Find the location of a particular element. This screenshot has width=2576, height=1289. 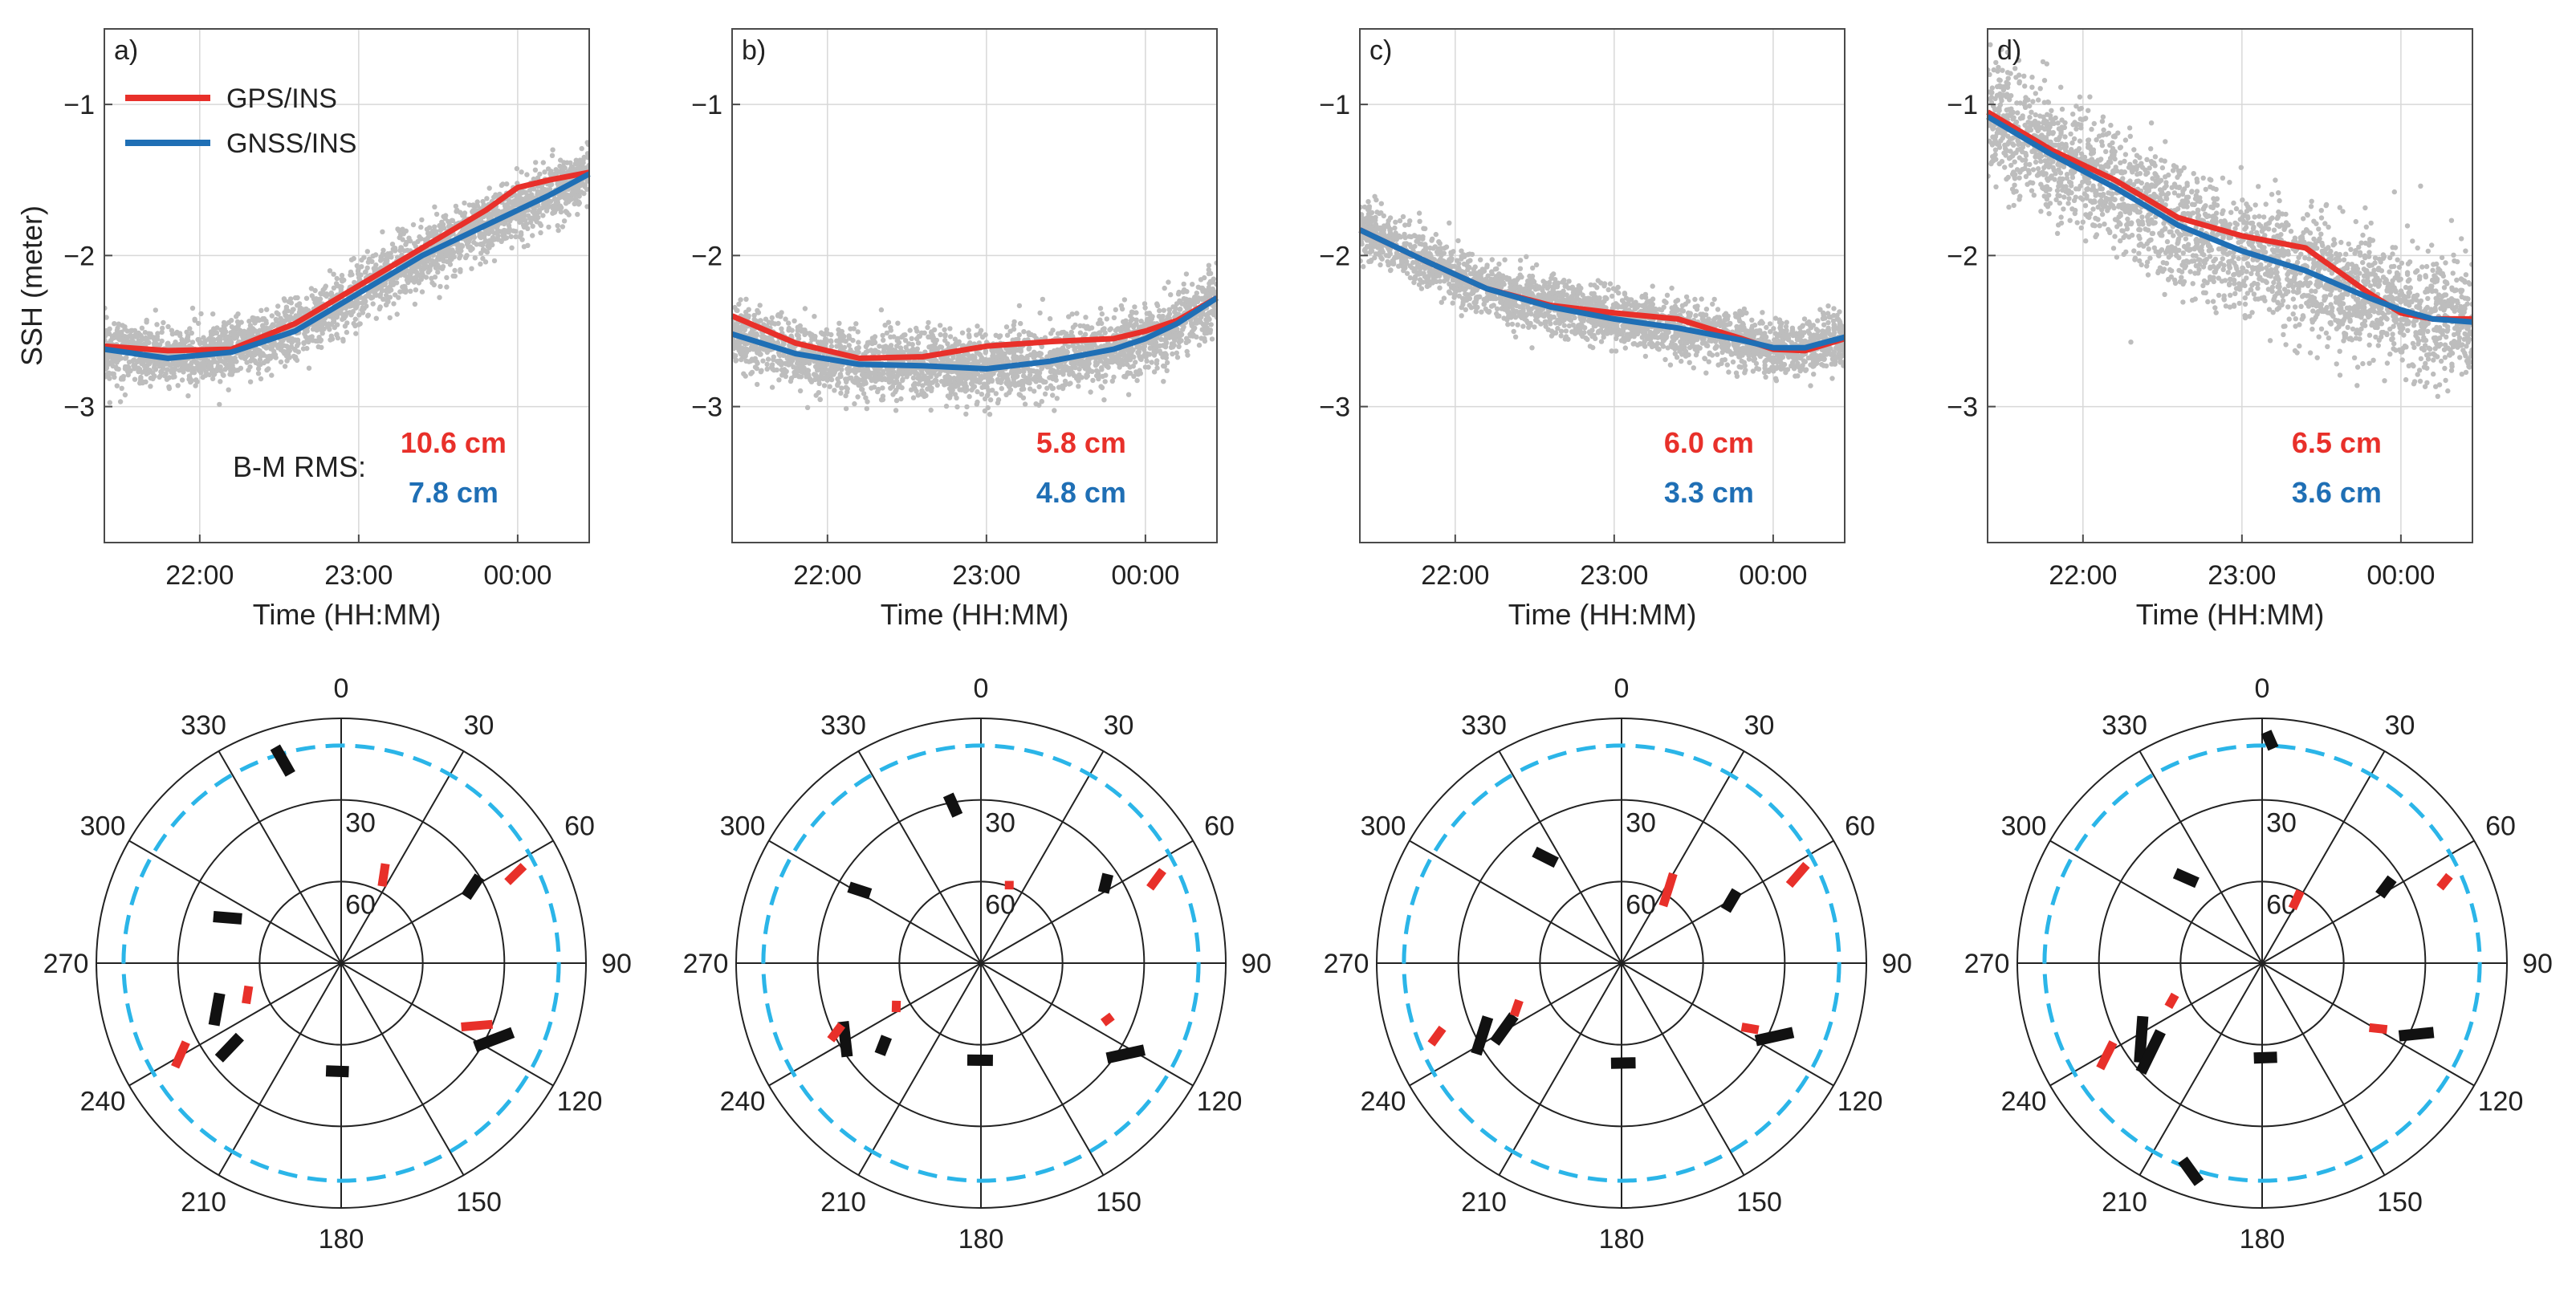

x-tick-label: 00:00 is located at coordinates (517, 575).